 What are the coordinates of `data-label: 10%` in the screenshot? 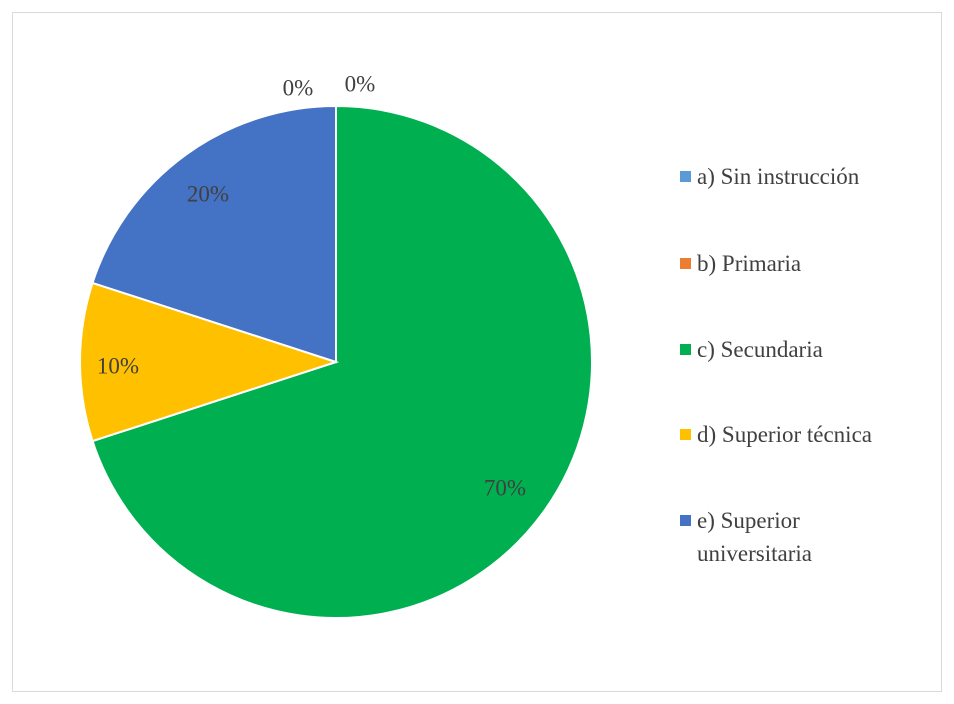 It's located at (118, 365).